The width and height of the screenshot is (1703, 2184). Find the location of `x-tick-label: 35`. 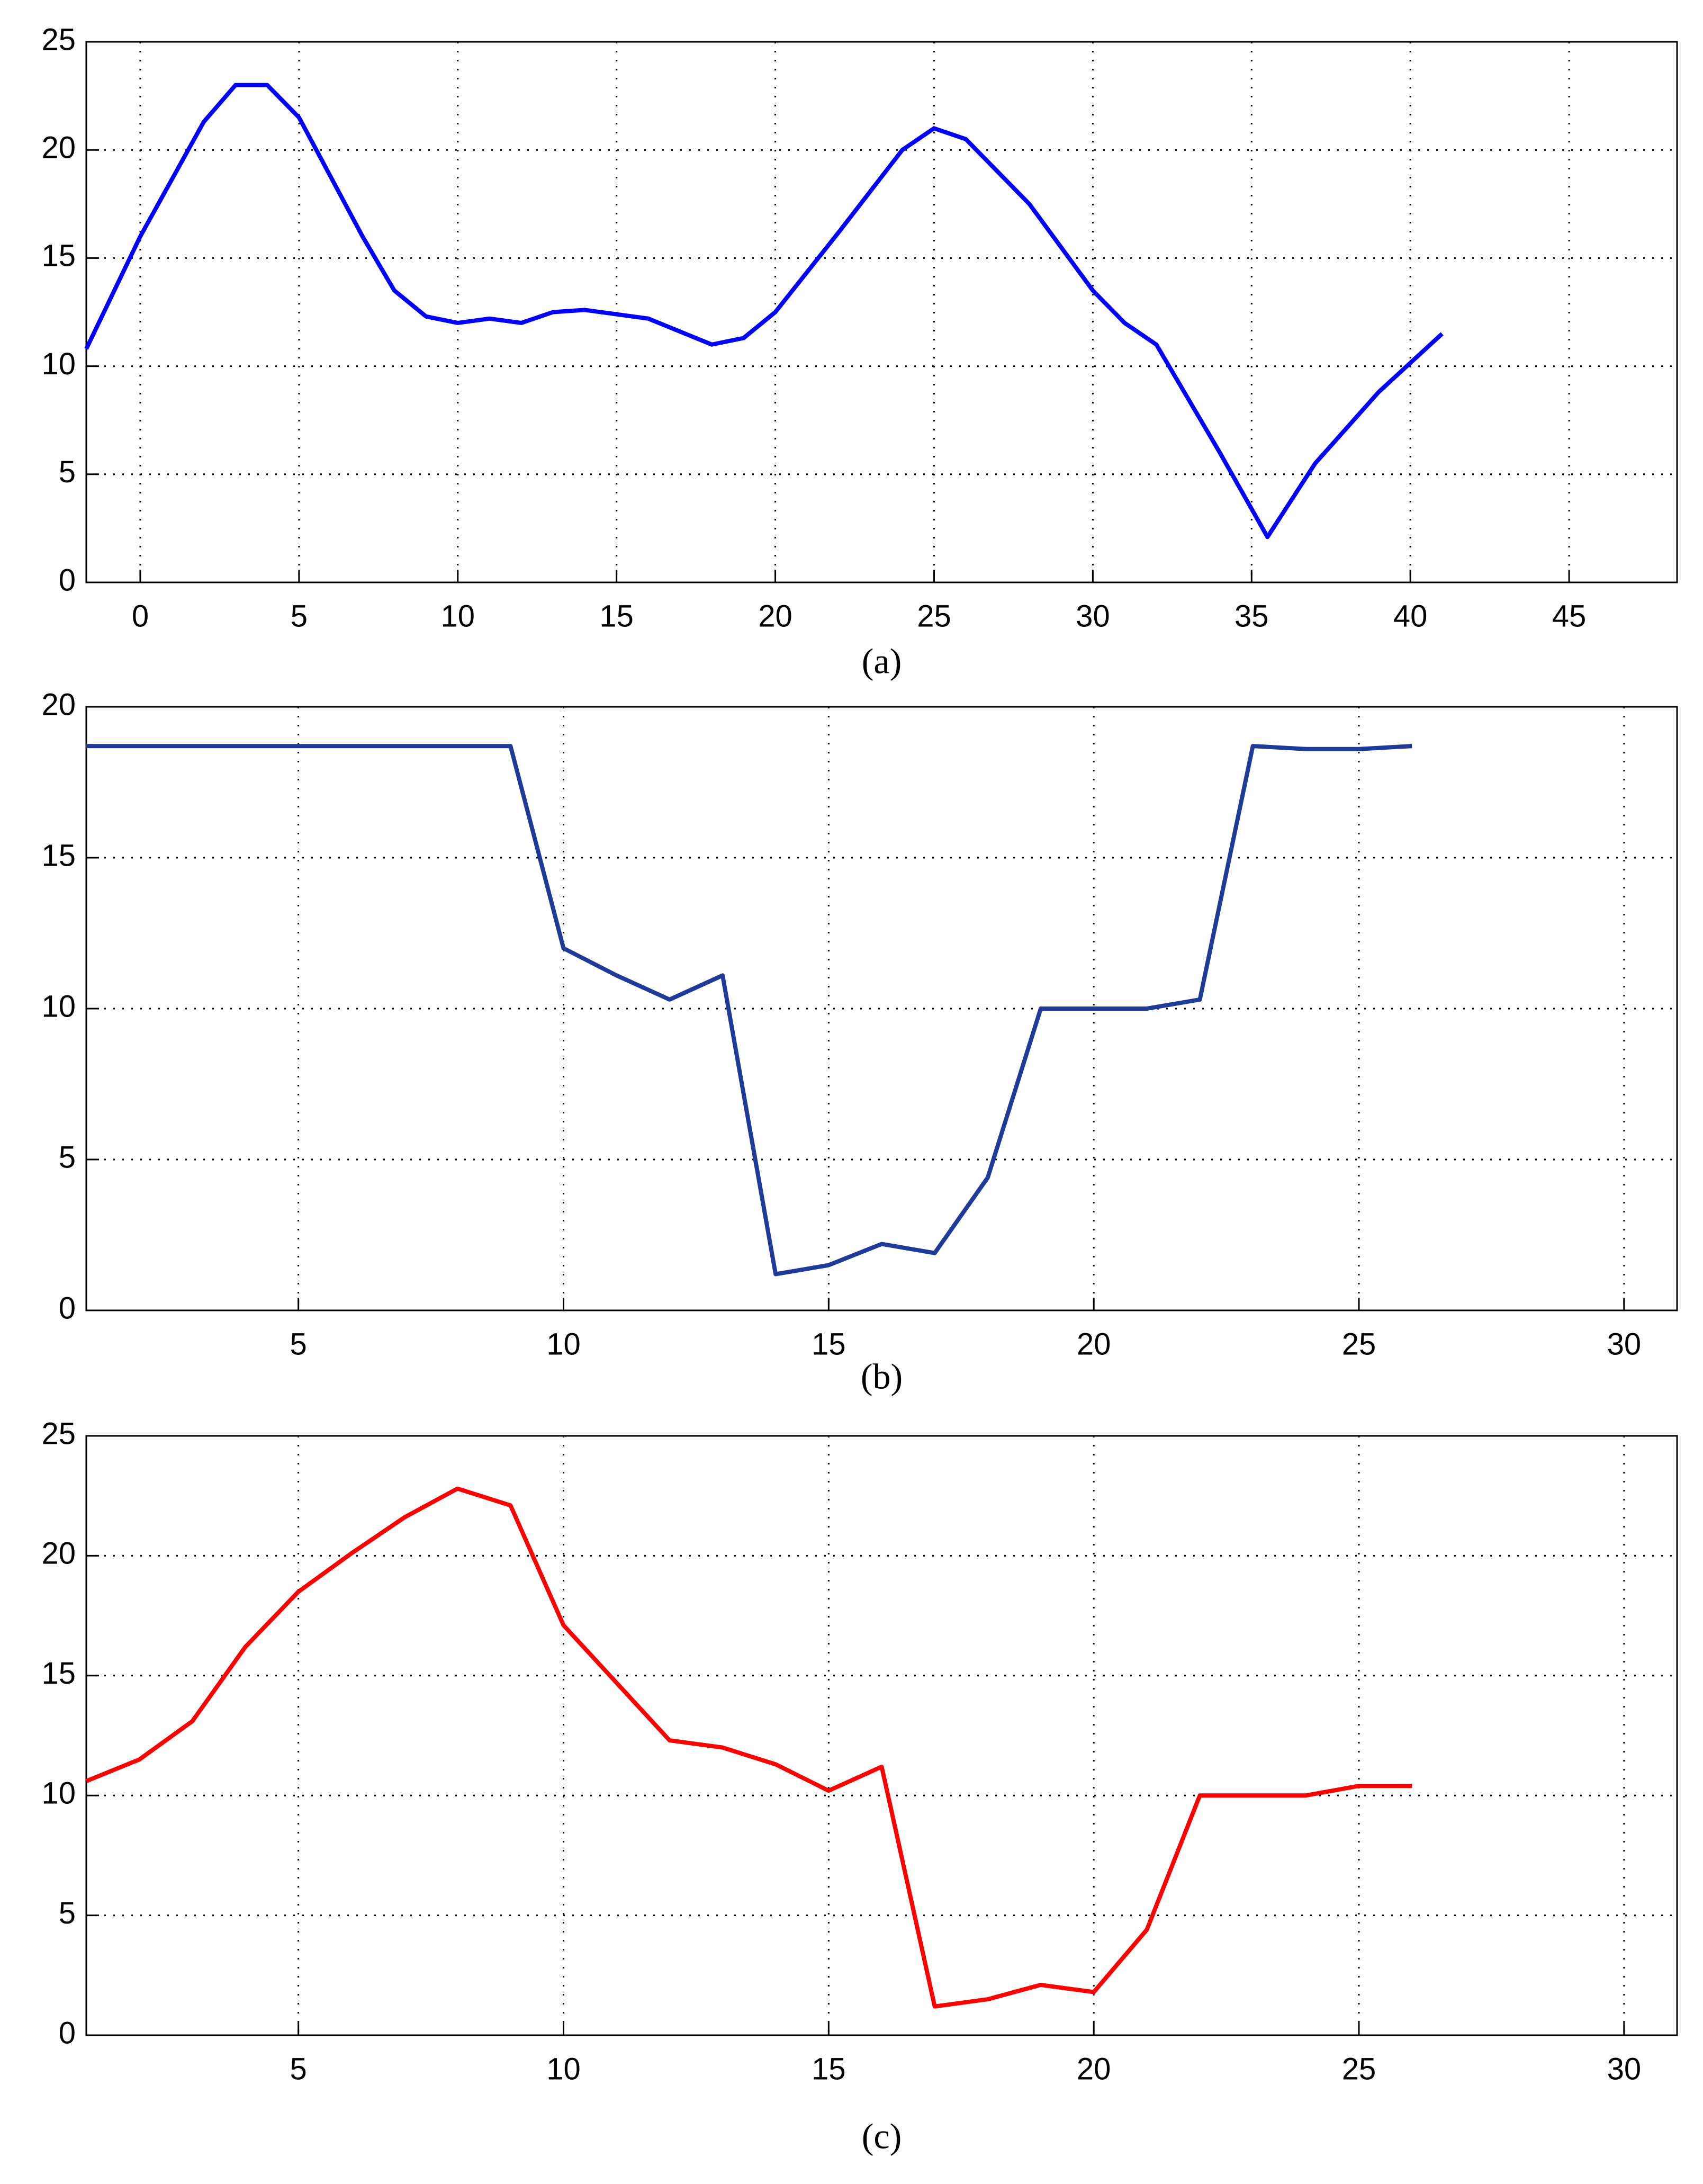

x-tick-label: 35 is located at coordinates (1252, 616).